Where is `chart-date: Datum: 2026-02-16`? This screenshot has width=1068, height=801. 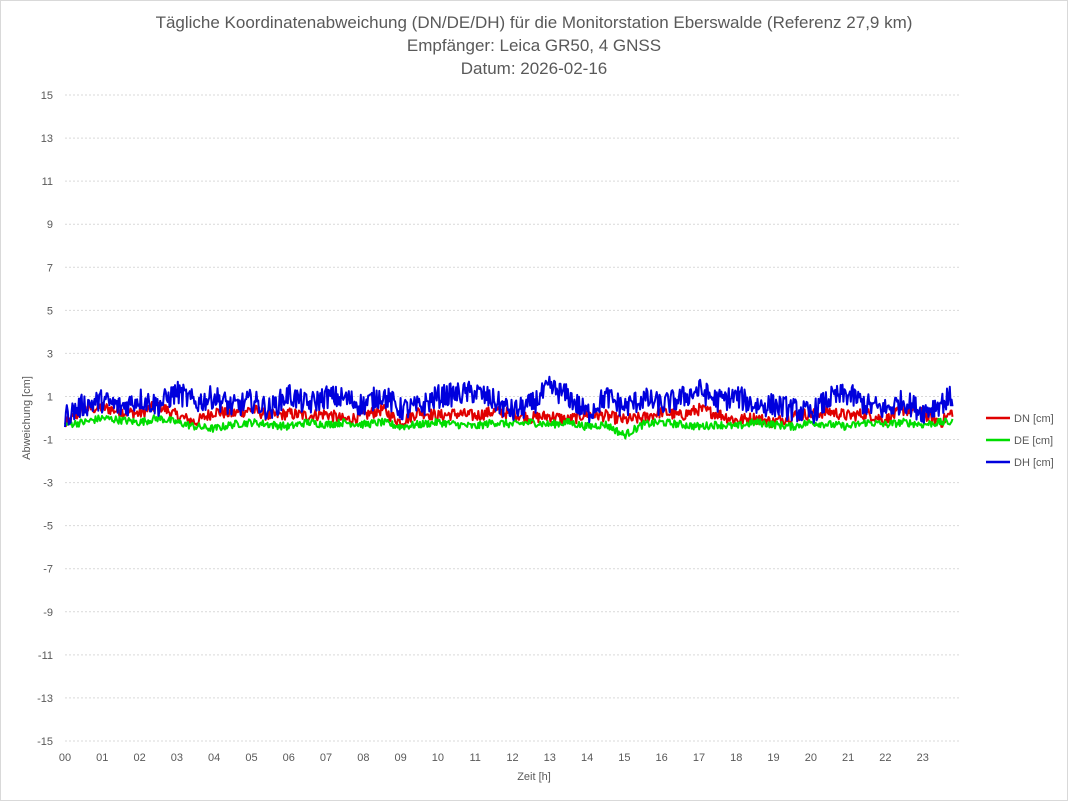
chart-date: Datum: 2026-02-16 is located at coordinates (534, 68).